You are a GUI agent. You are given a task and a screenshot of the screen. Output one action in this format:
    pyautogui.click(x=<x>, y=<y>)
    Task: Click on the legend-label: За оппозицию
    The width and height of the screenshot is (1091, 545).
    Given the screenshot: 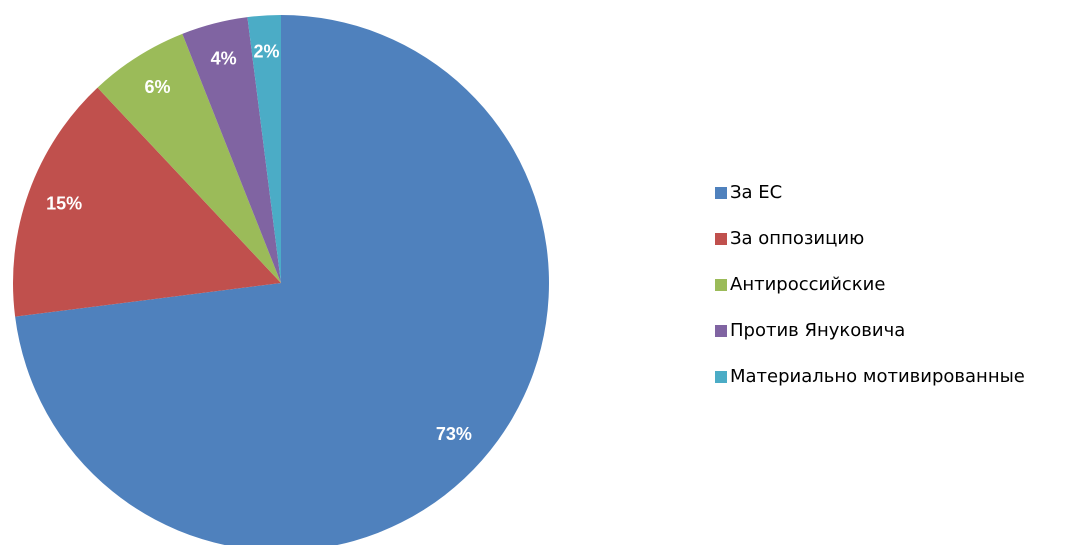 What is the action you would take?
    pyautogui.click(x=797, y=238)
    